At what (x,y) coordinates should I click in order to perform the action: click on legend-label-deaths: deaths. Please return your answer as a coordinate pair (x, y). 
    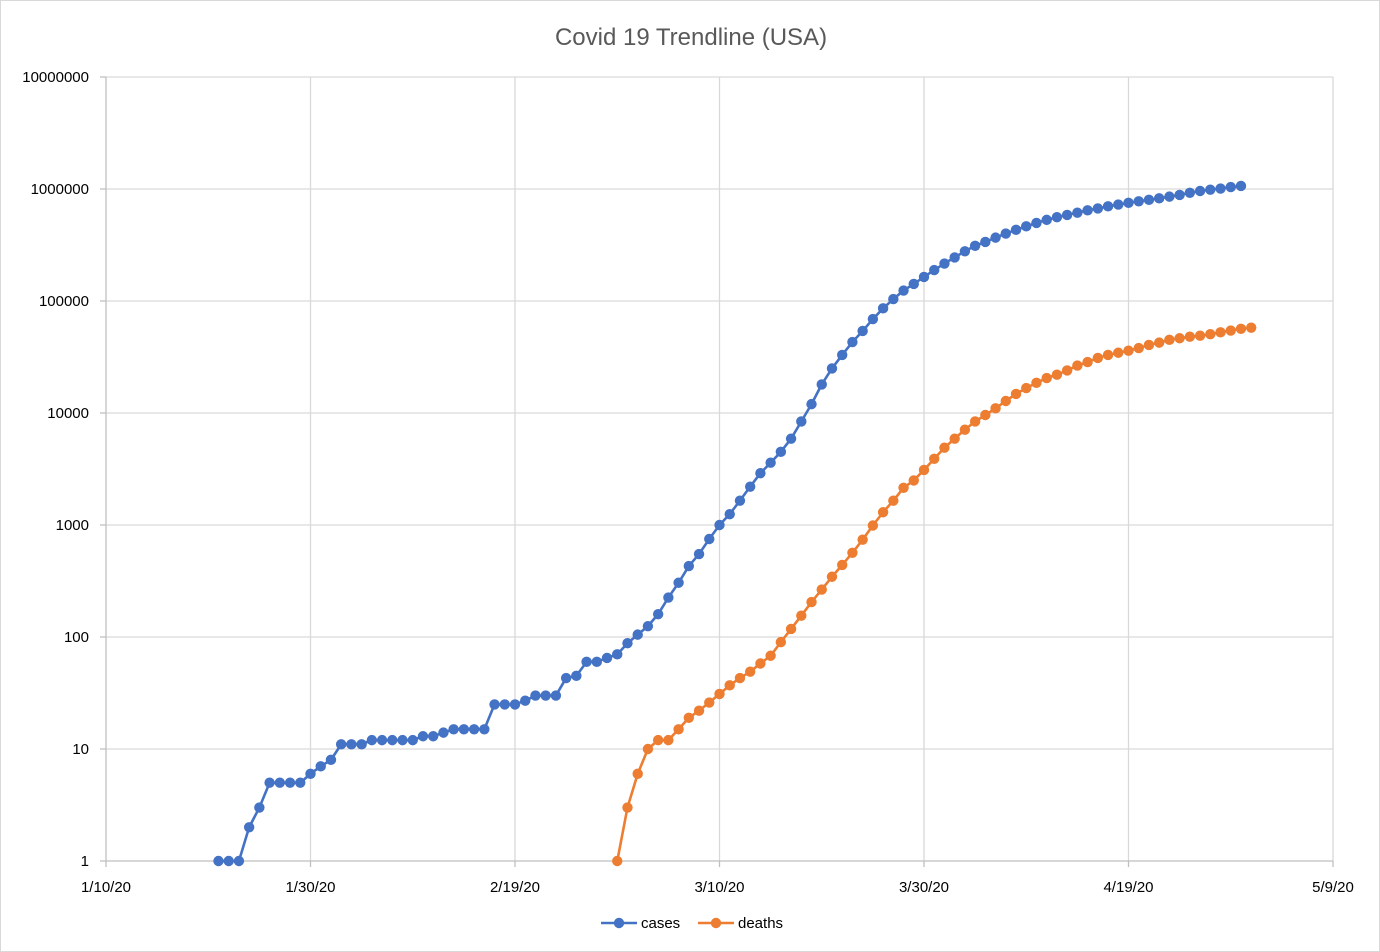
    Looking at the image, I should click on (760, 923).